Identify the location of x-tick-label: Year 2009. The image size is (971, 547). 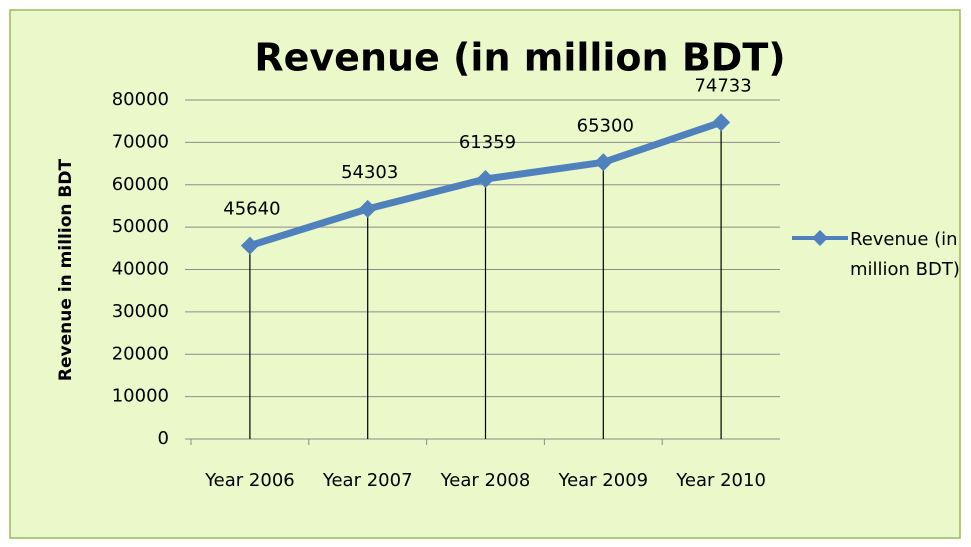
(602, 480).